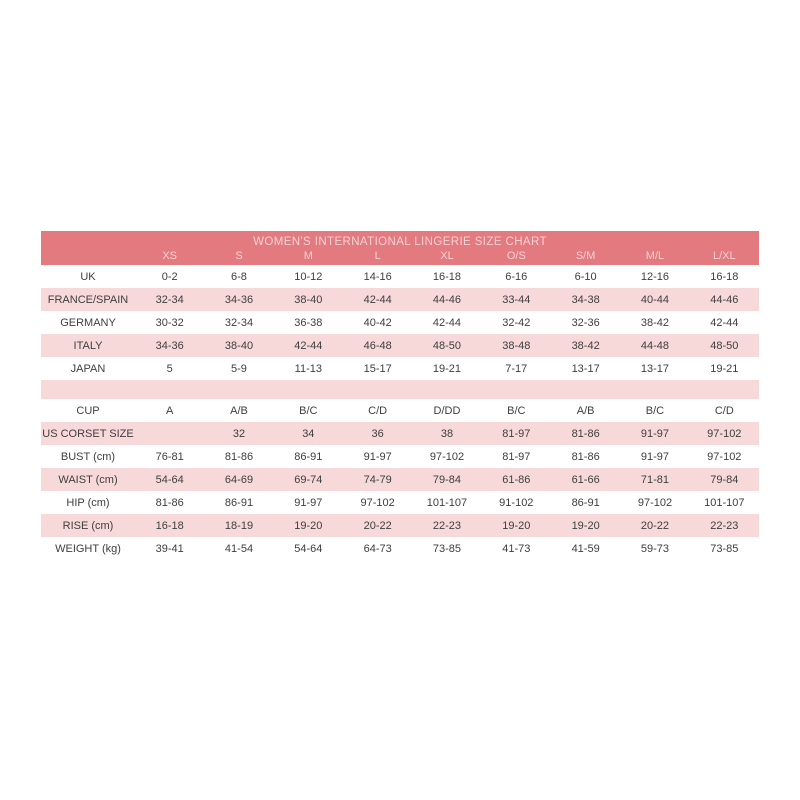  I want to click on table-cell: 33-44, so click(516, 299).